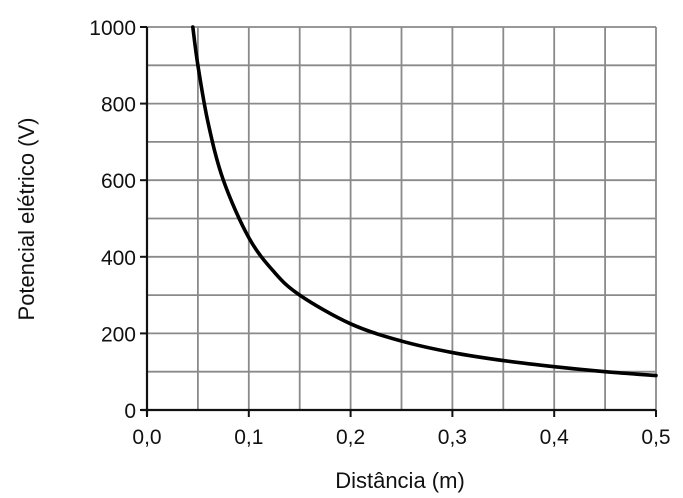 This screenshot has height=498, width=683. I want to click on x-tick-label: 0,1, so click(248, 437).